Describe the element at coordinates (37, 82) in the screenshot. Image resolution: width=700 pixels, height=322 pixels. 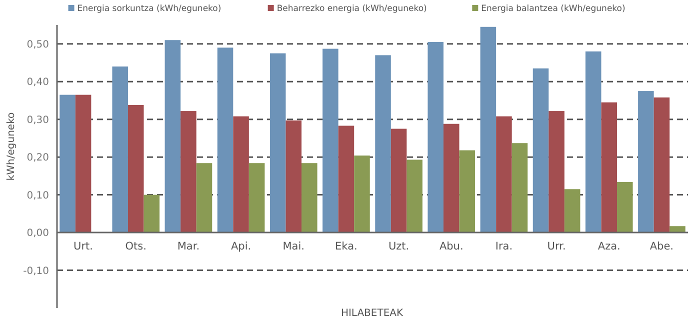
I see `y-tick-label: 0,40` at that location.